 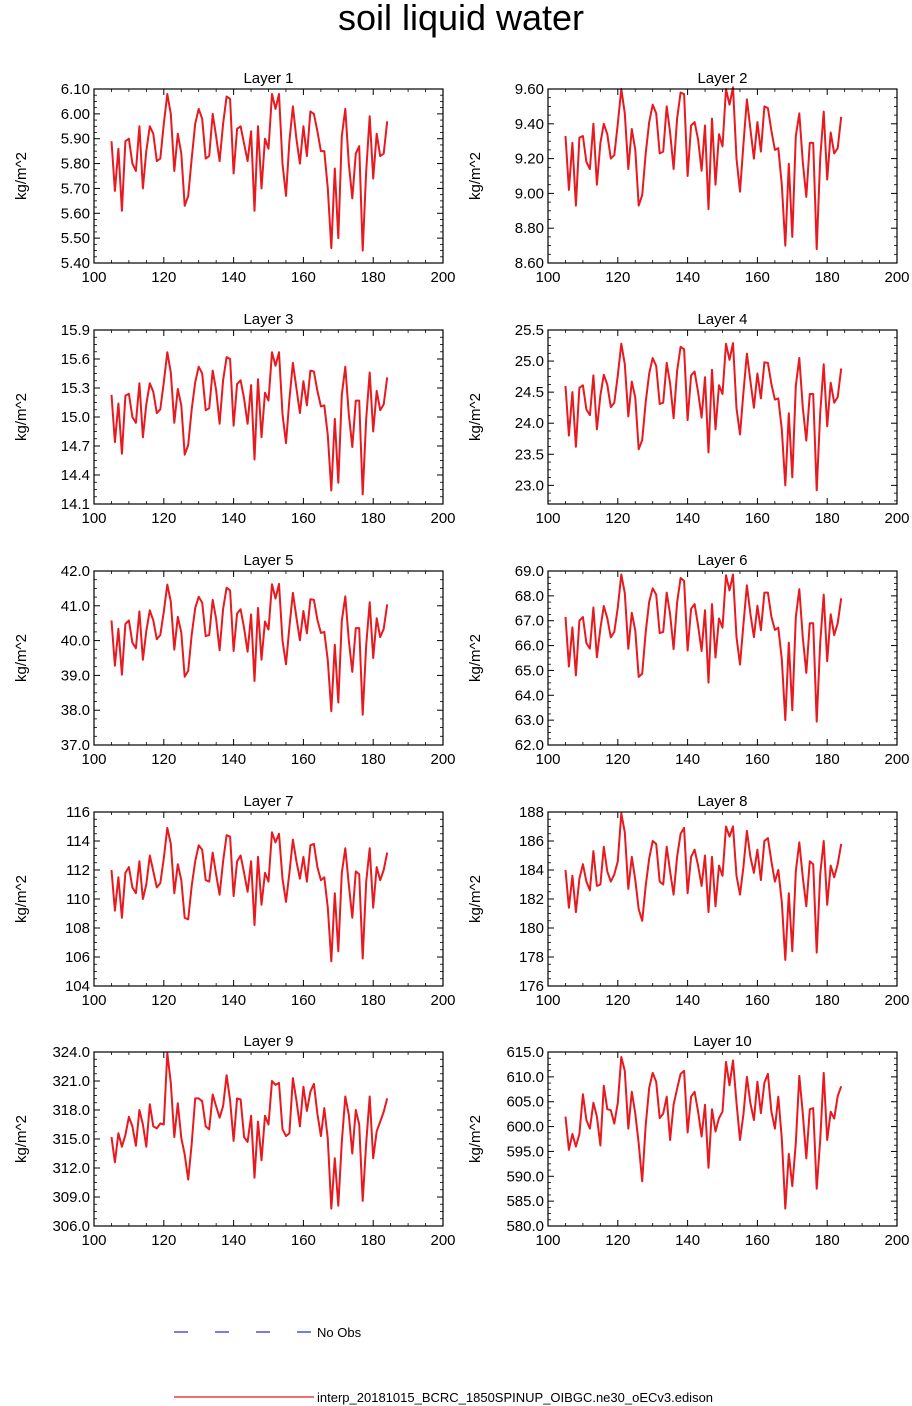 I want to click on y-tick-label: 67.0, so click(x=529, y=621).